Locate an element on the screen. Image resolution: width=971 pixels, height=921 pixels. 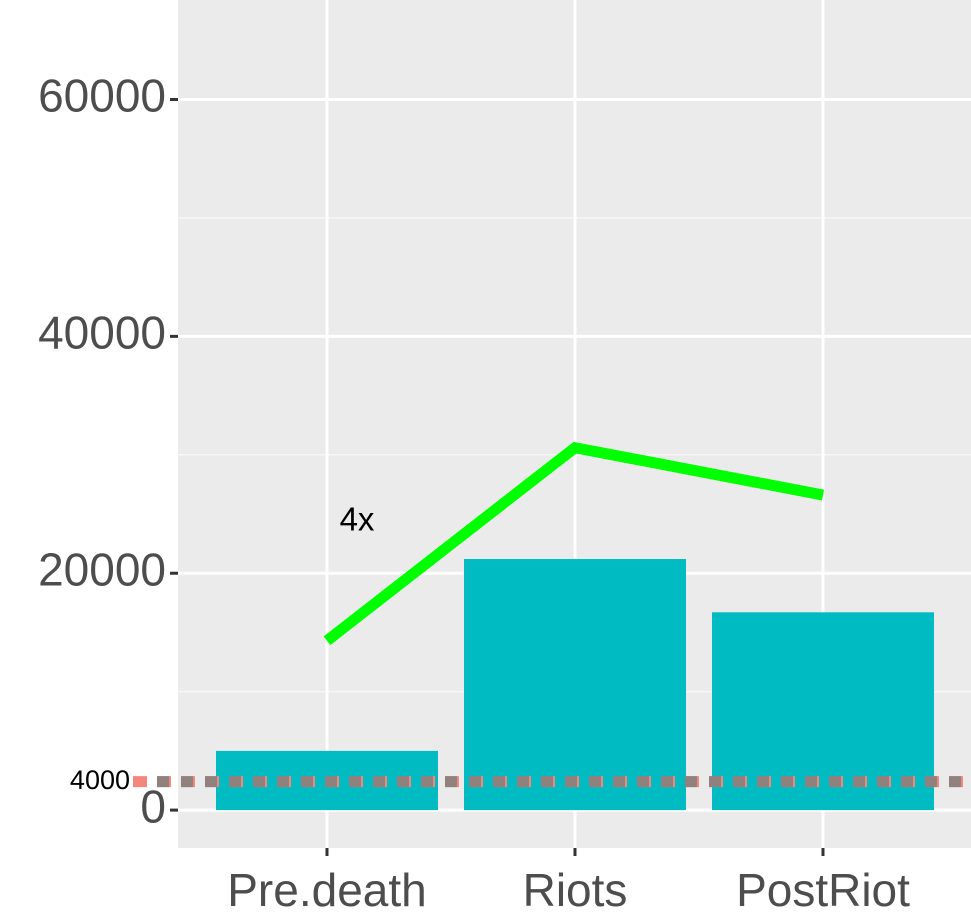
y-tick-label: 60000 is located at coordinates (102, 96).